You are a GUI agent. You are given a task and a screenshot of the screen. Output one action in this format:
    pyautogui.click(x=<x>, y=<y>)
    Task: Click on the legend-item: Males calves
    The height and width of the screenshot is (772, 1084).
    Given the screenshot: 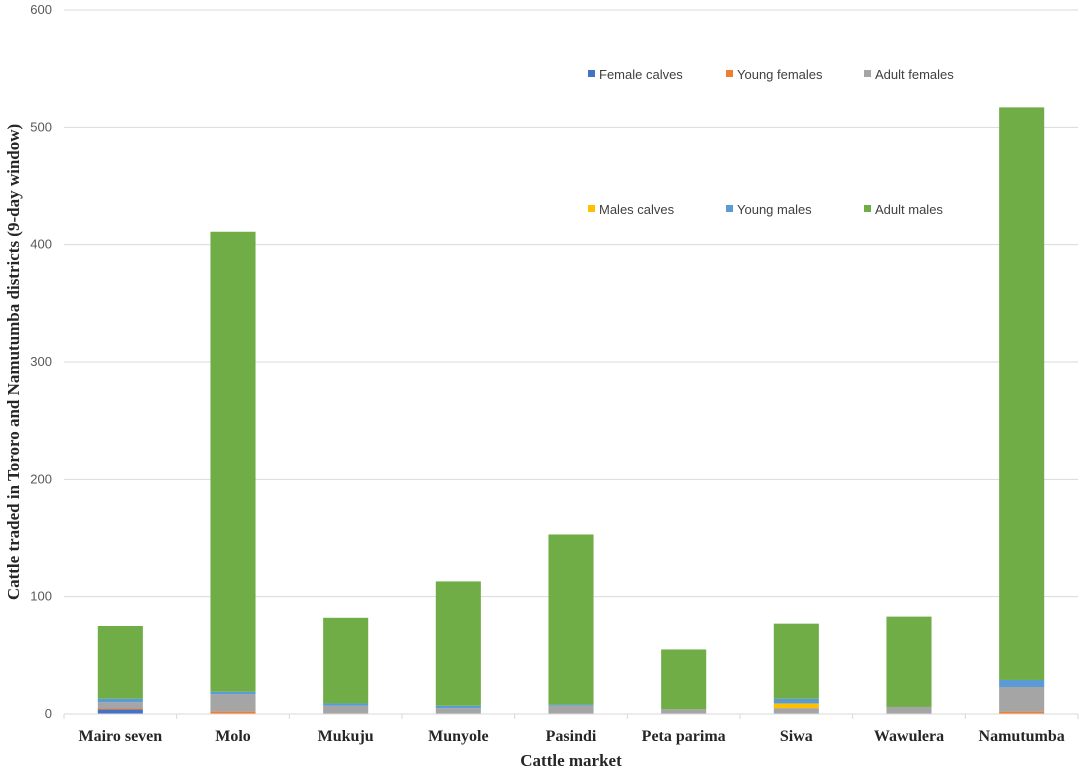 What is the action you would take?
    pyautogui.click(x=631, y=209)
    